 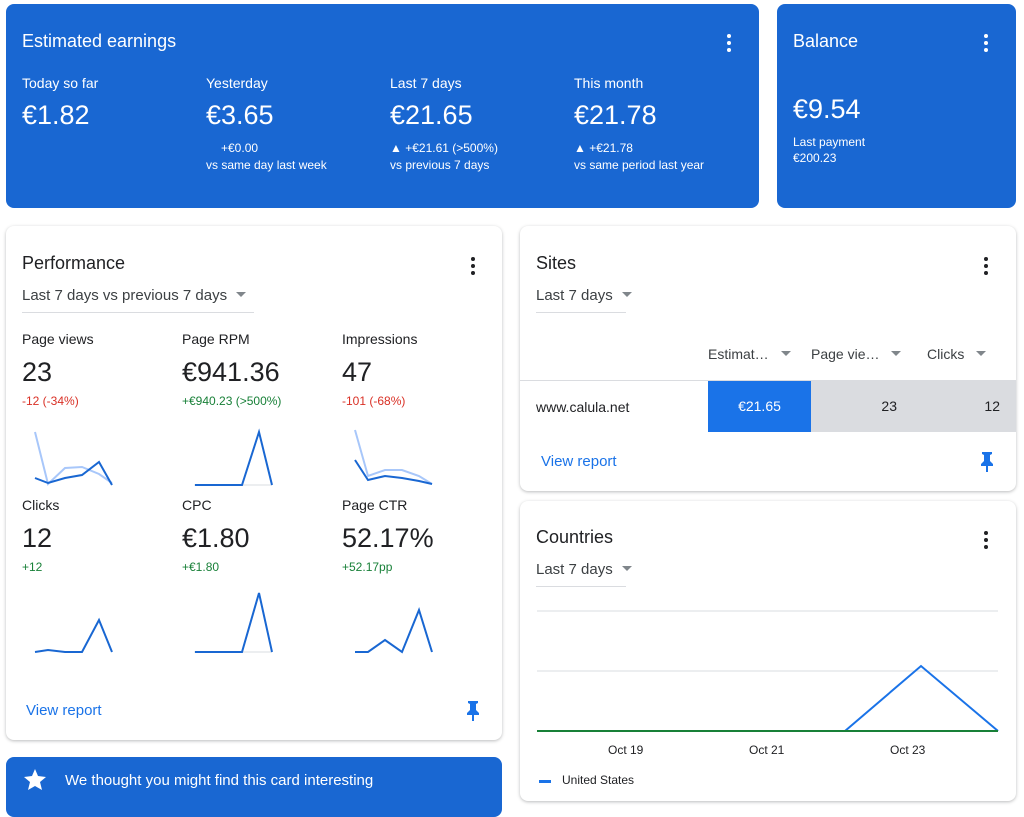 What do you see at coordinates (556, 263) in the screenshot?
I see `card-title: Sites` at bounding box center [556, 263].